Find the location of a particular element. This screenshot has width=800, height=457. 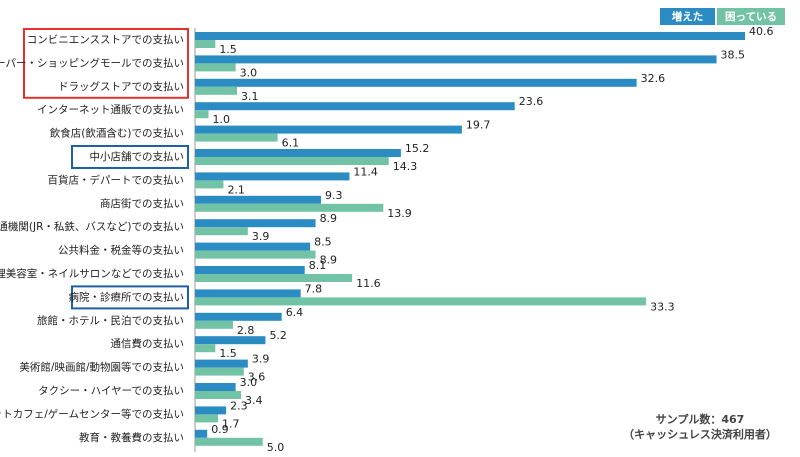

legend-label: 増えた is located at coordinates (688, 16).